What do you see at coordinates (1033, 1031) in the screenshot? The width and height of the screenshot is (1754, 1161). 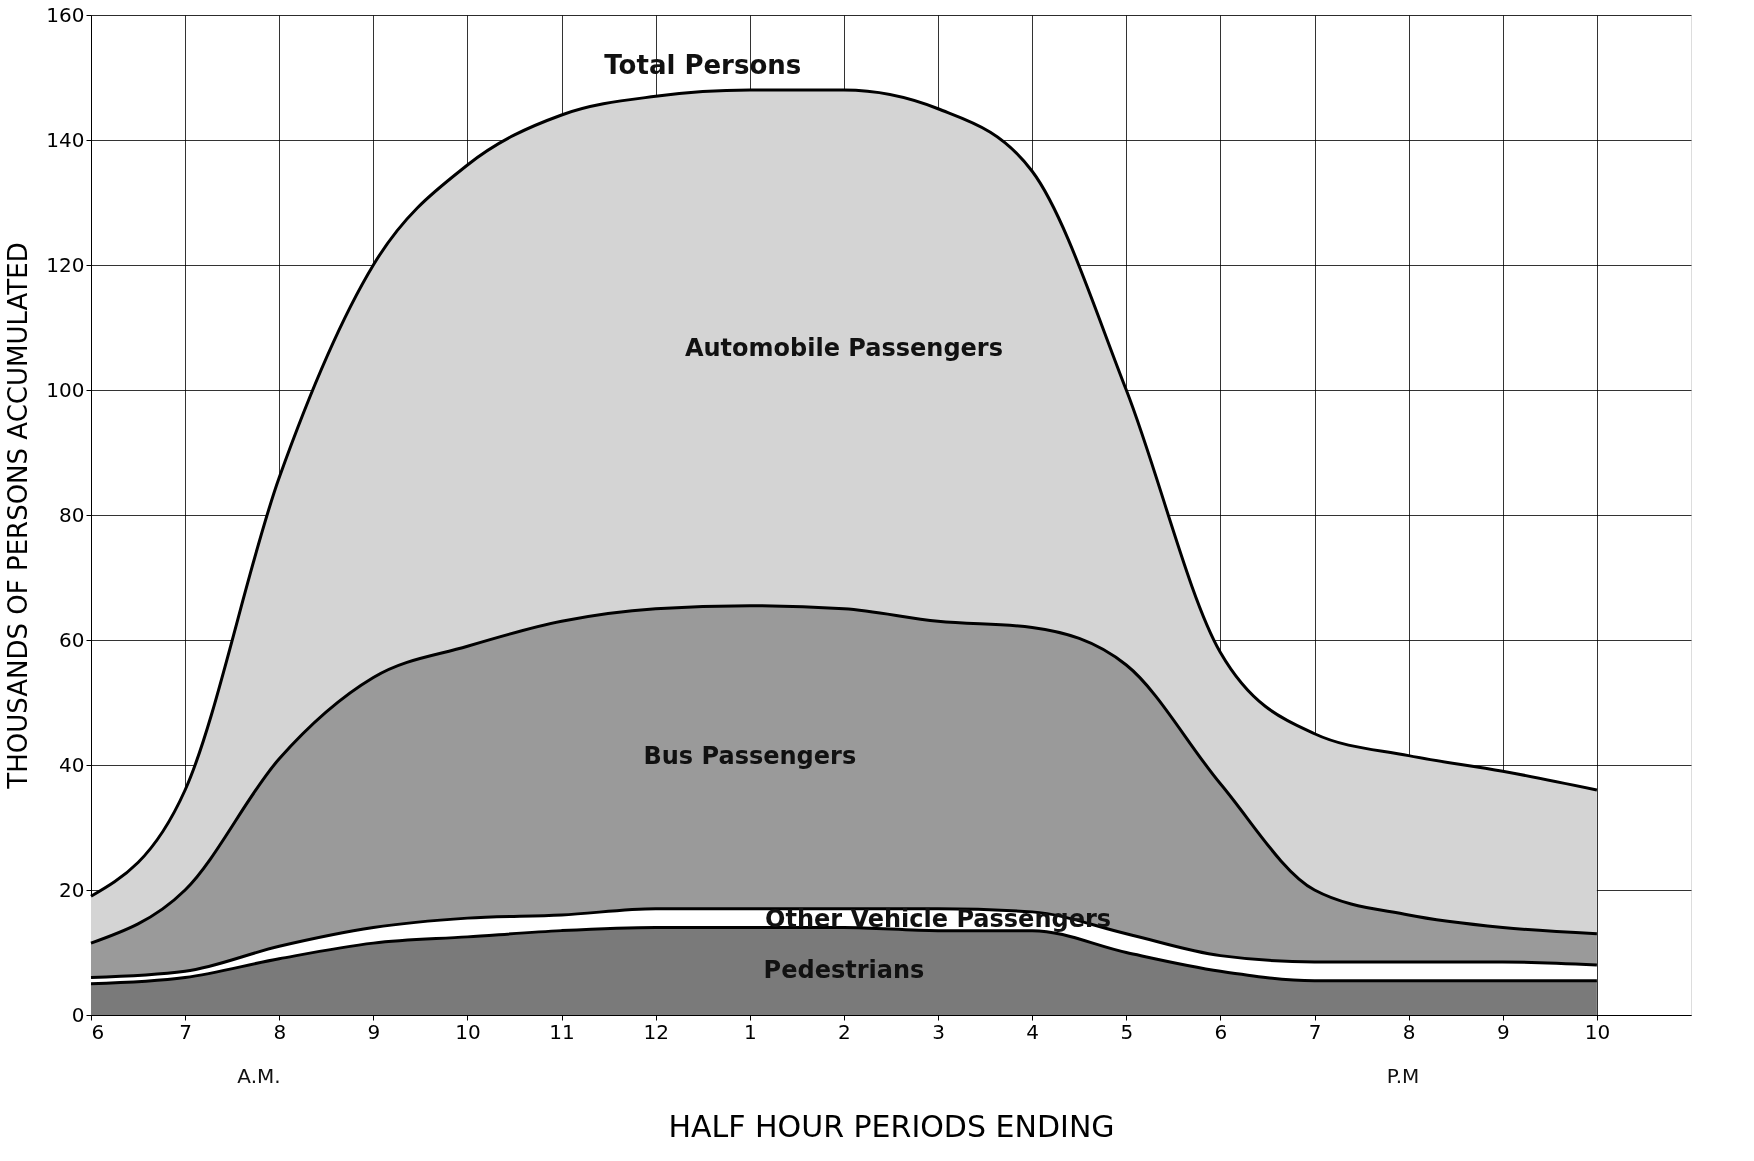 I see `x-tick-label: 4` at bounding box center [1033, 1031].